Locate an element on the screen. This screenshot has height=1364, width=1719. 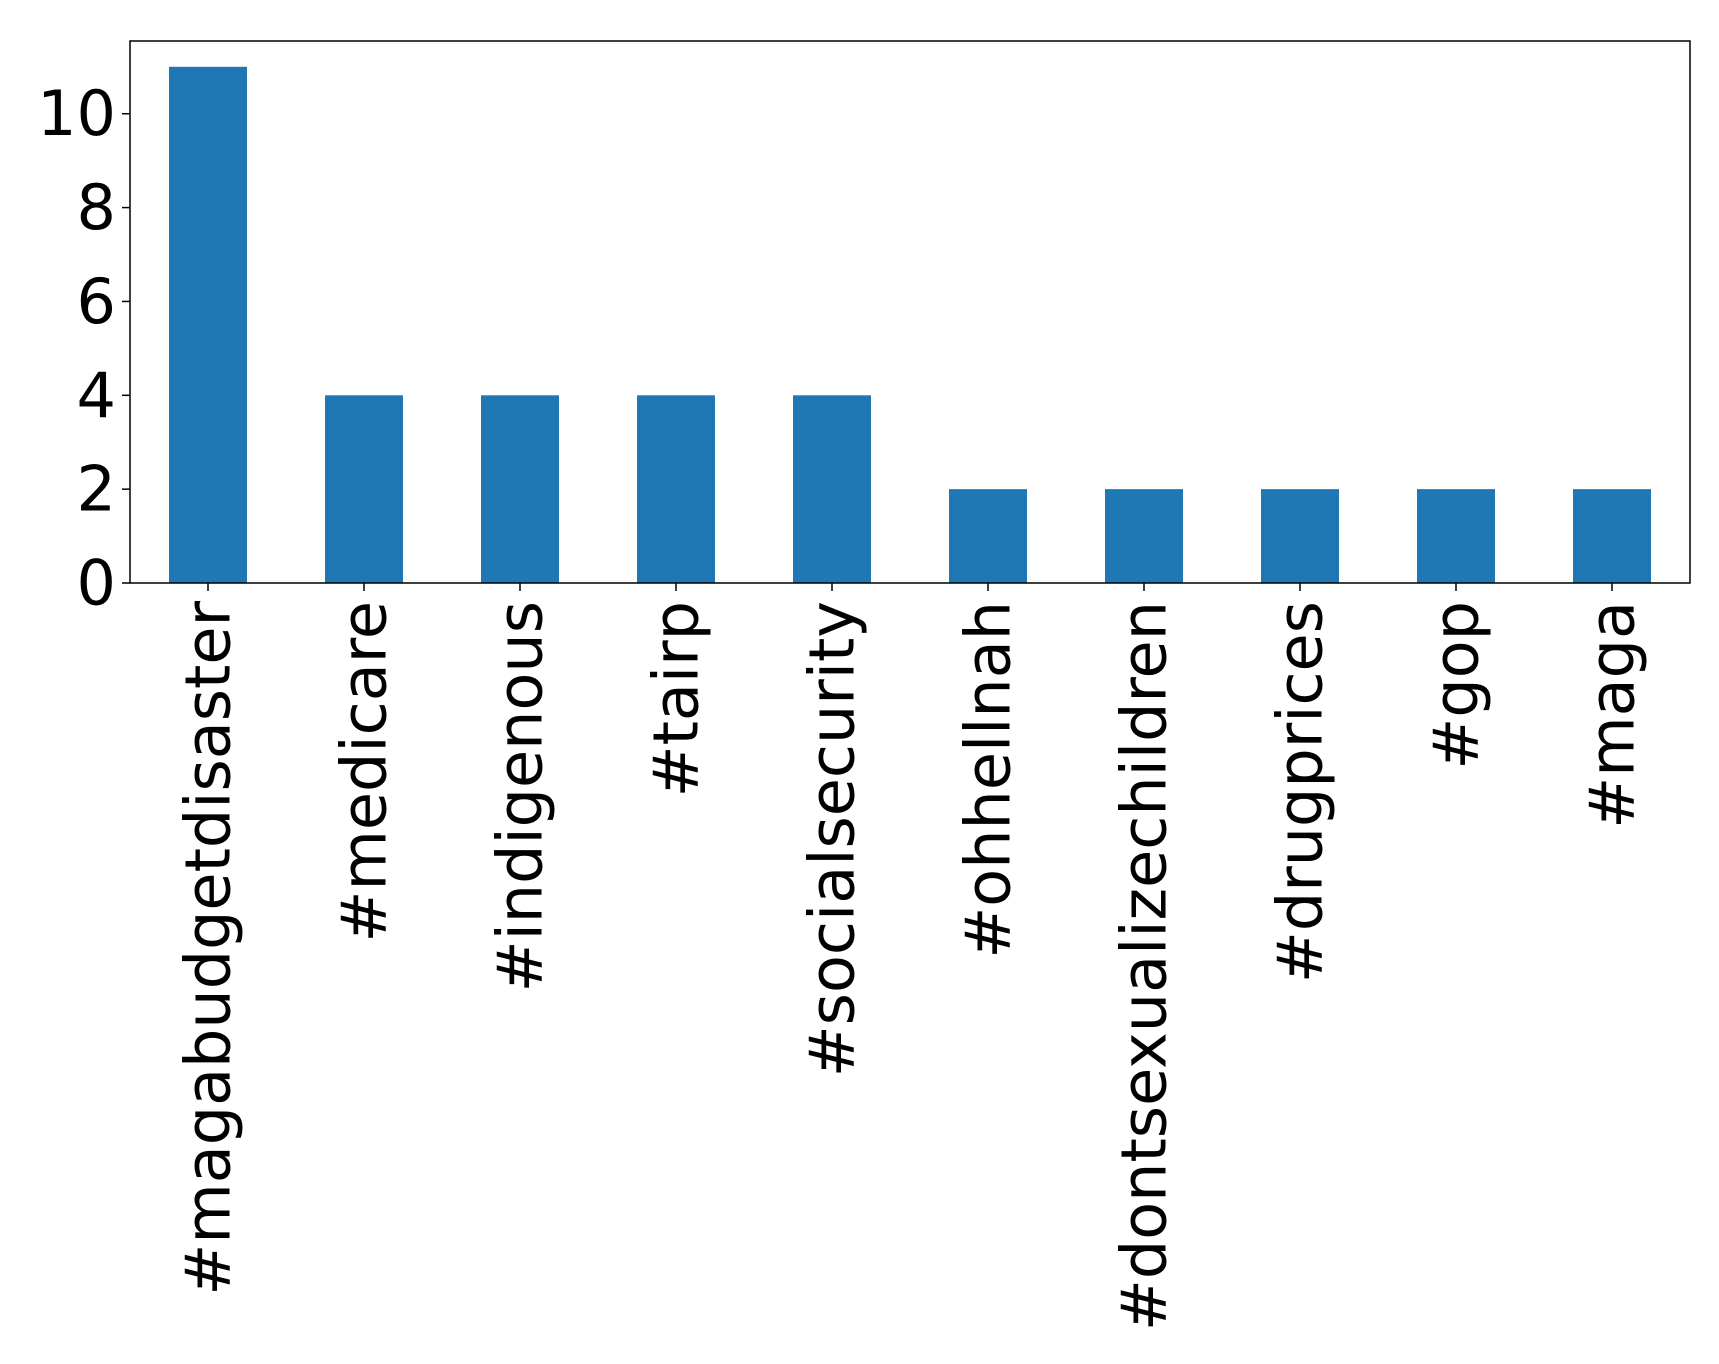
y-axis: 0 2 4 6 8 10 is located at coordinates (83, 348).